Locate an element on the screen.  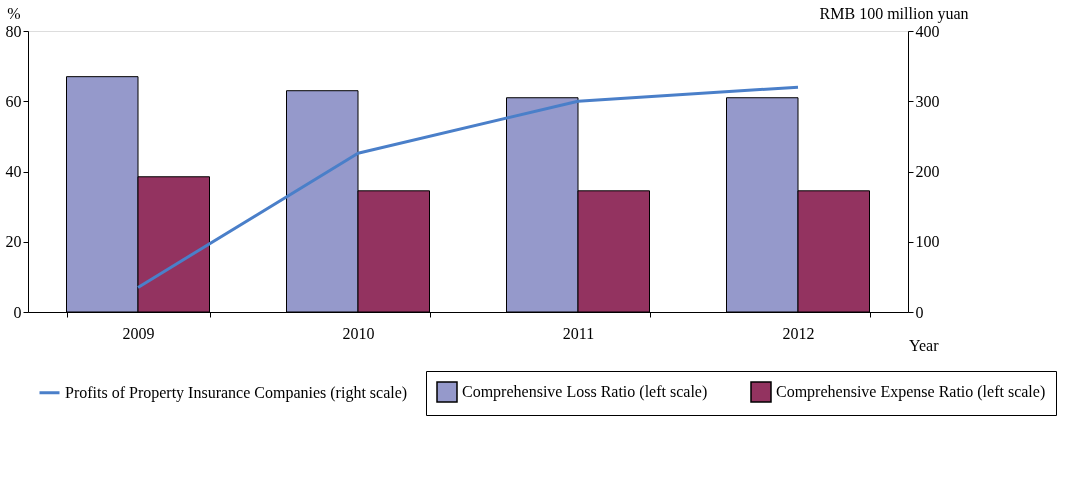
legend-label: Comprehensive Loss Ratio (left scale) is located at coordinates (585, 392).